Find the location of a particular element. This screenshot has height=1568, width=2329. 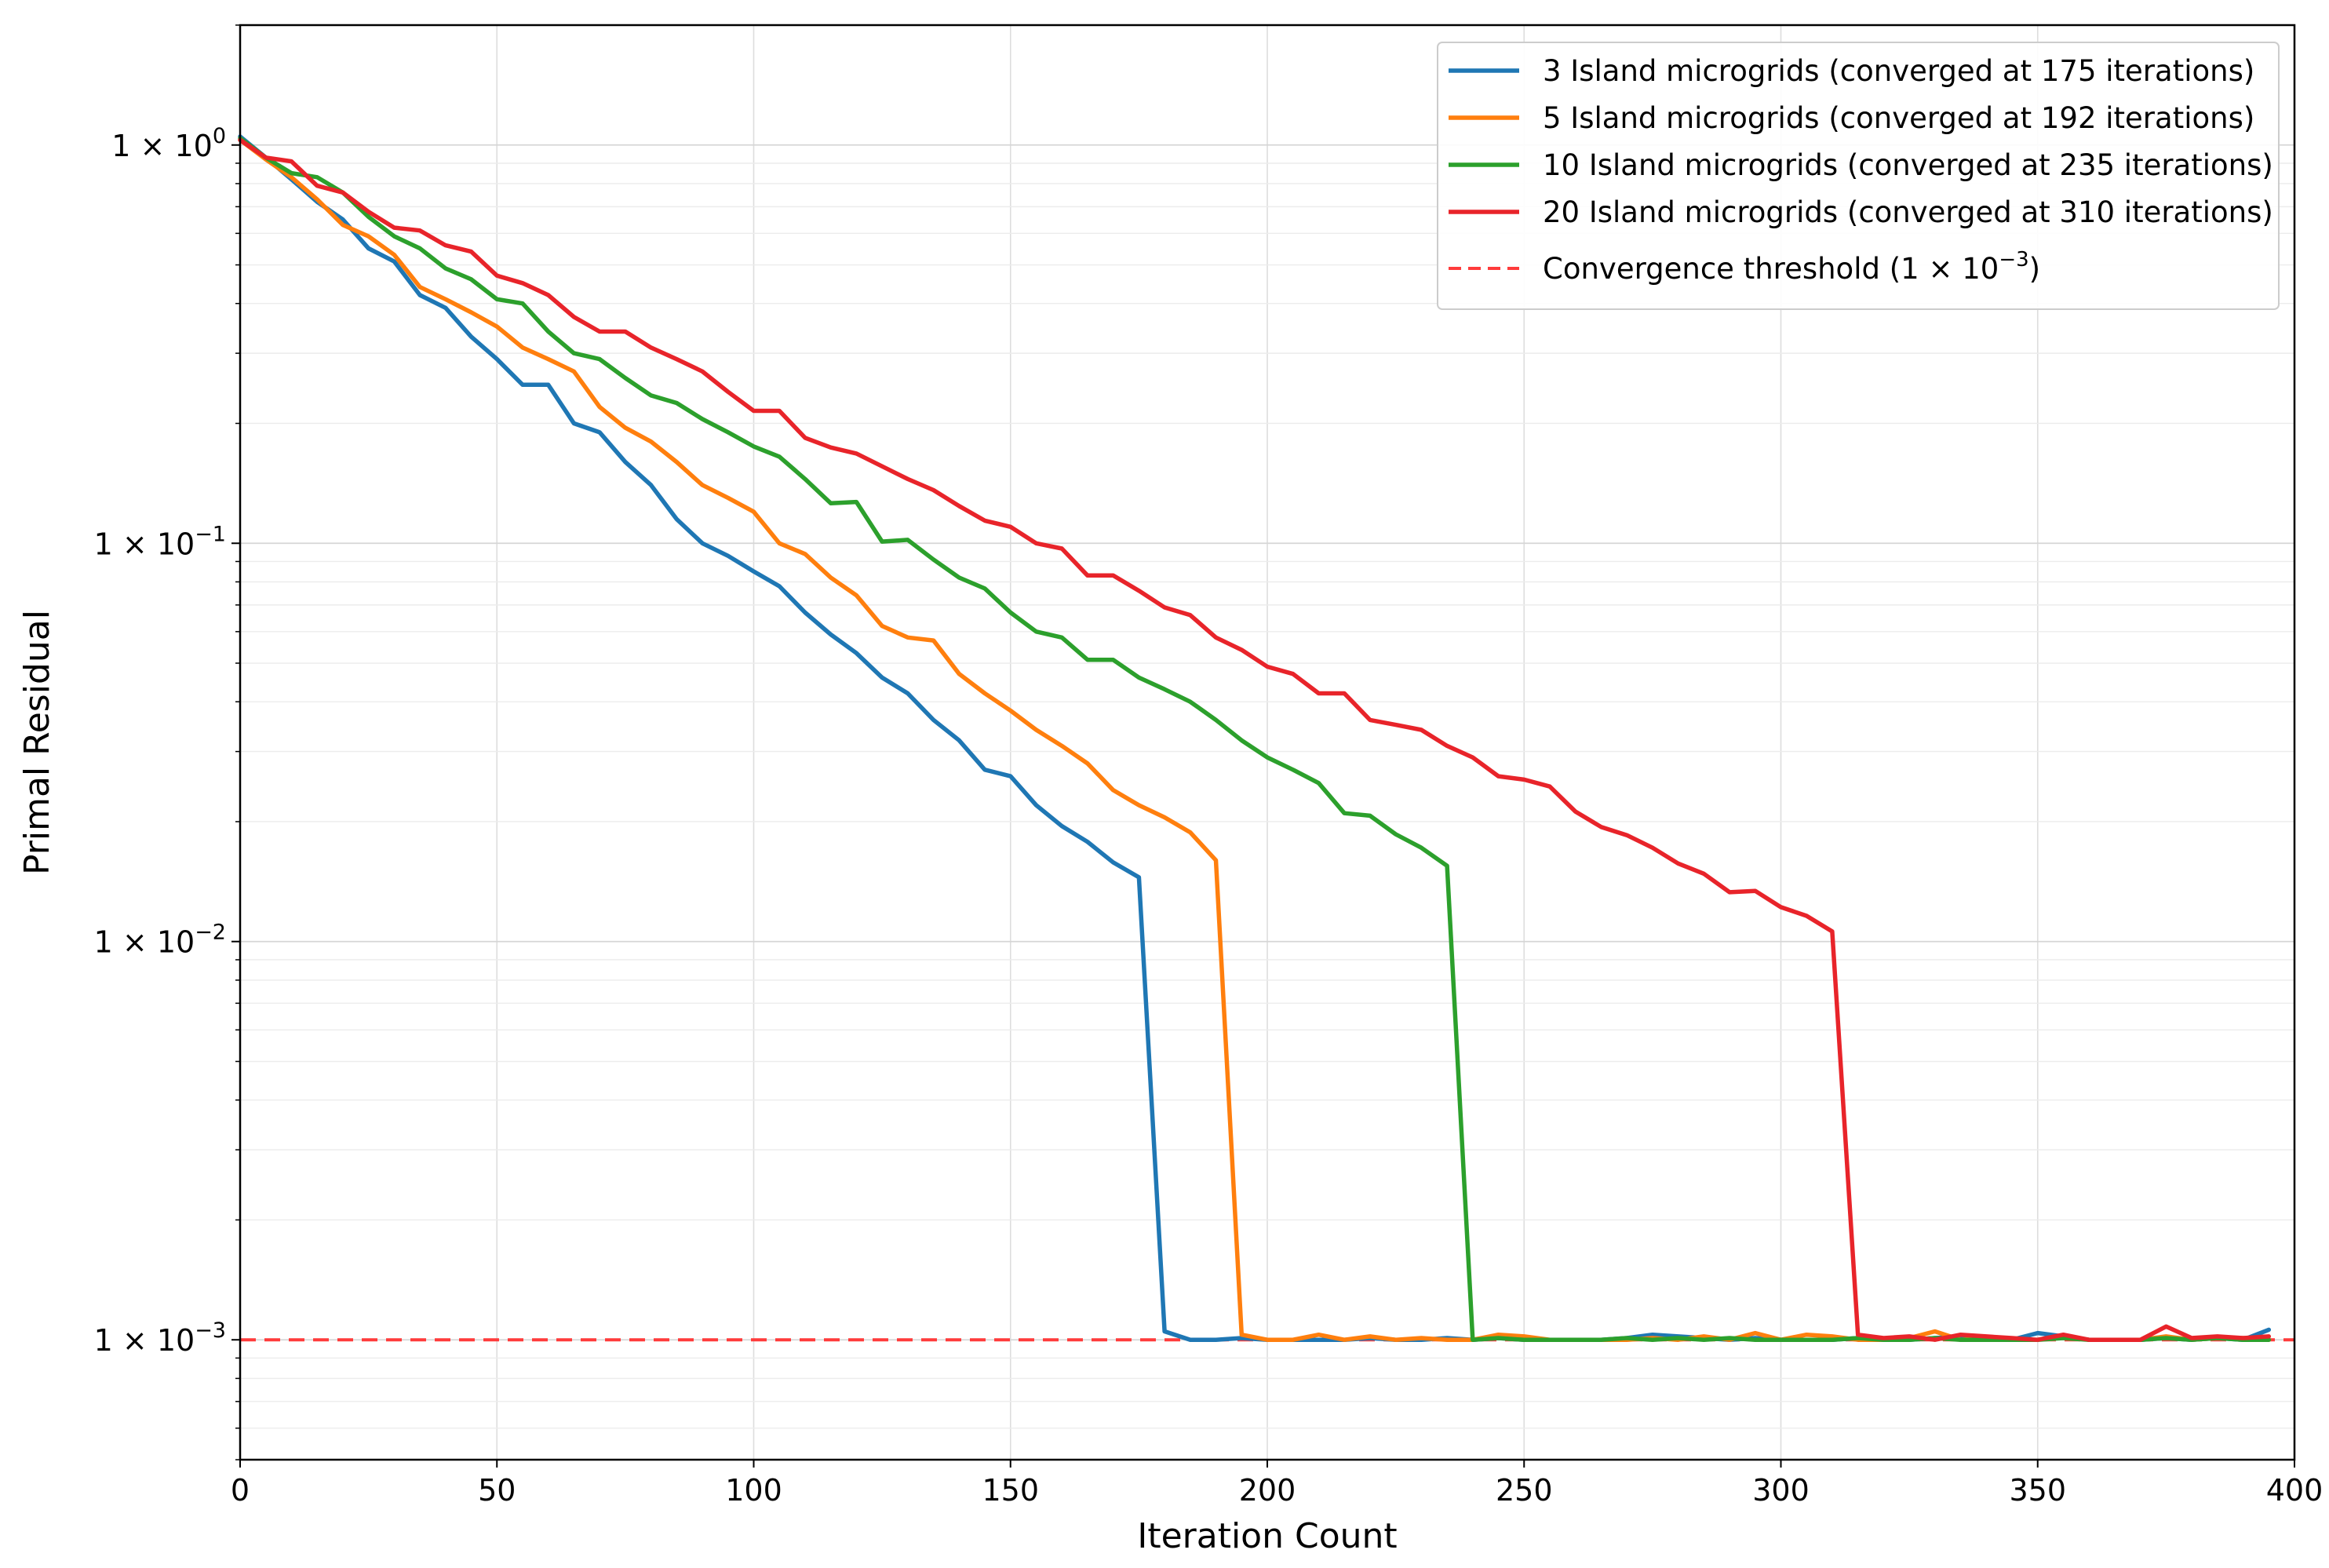

x-tick-label: 50 is located at coordinates (497, 1490).